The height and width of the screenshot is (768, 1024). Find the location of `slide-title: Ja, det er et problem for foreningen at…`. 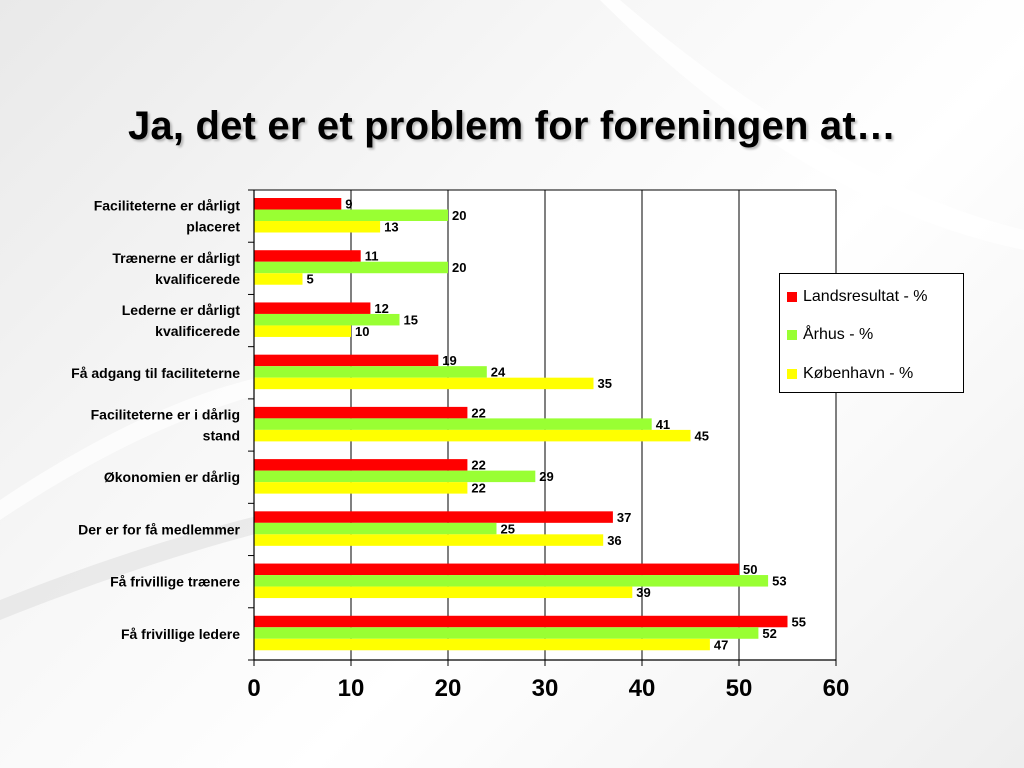

slide-title: Ja, det er et problem for foreningen at… is located at coordinates (512, 126).